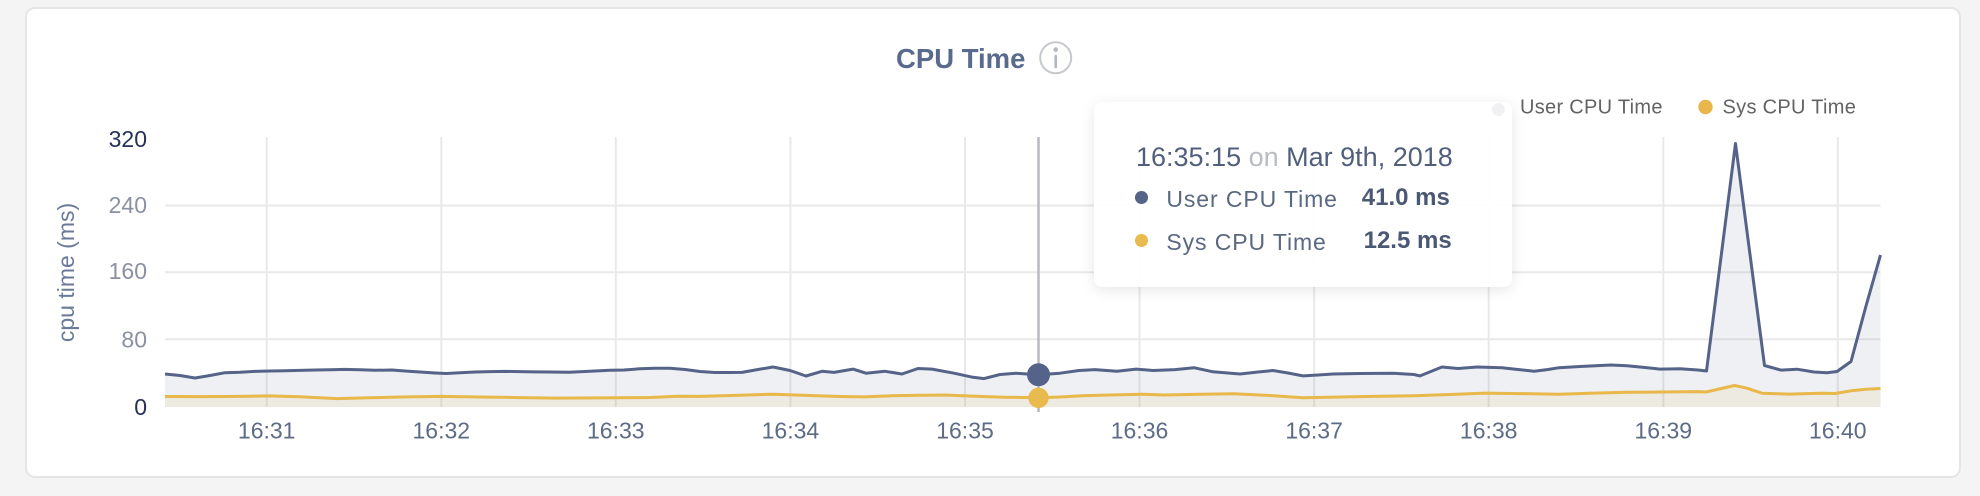  I want to click on svg-text: 16:33, so click(616, 431).